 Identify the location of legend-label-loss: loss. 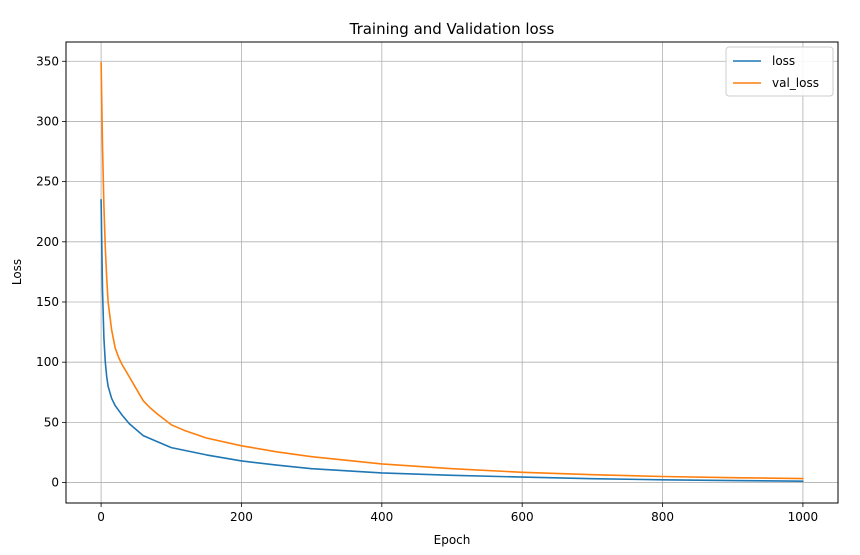
(783, 61).